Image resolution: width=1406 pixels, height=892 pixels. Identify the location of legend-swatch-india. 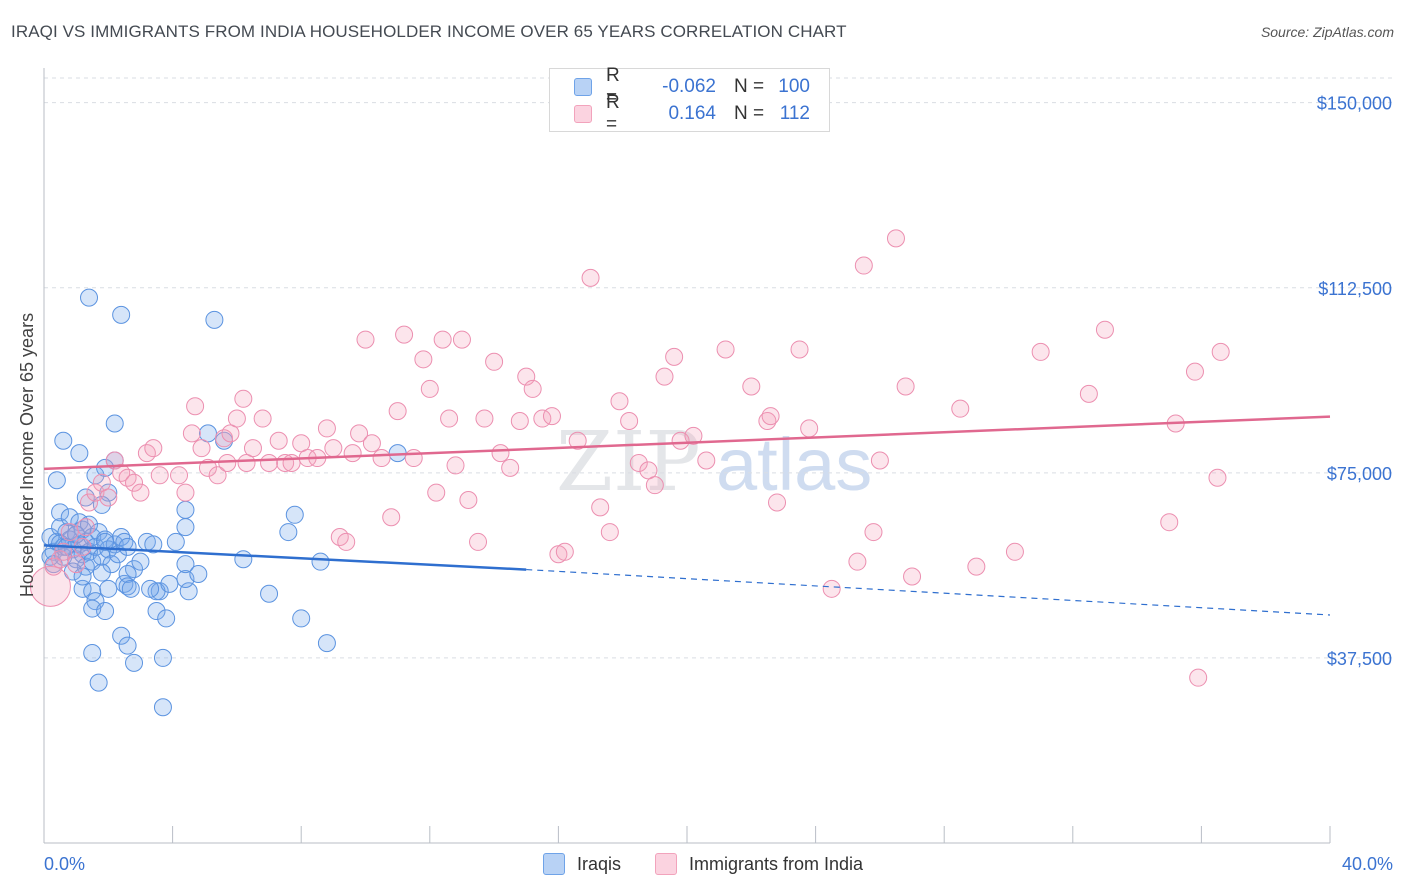
(665, 864).